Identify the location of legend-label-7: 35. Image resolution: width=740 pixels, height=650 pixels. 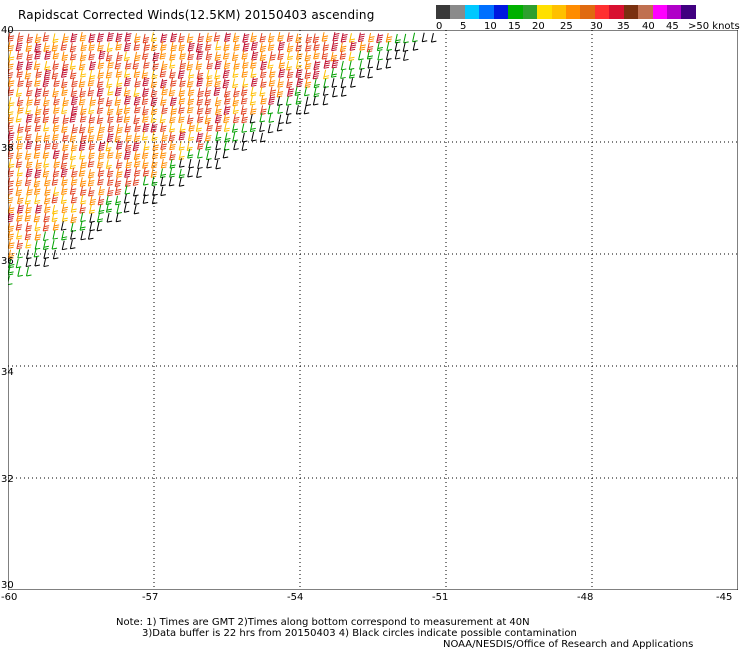
(623, 26).